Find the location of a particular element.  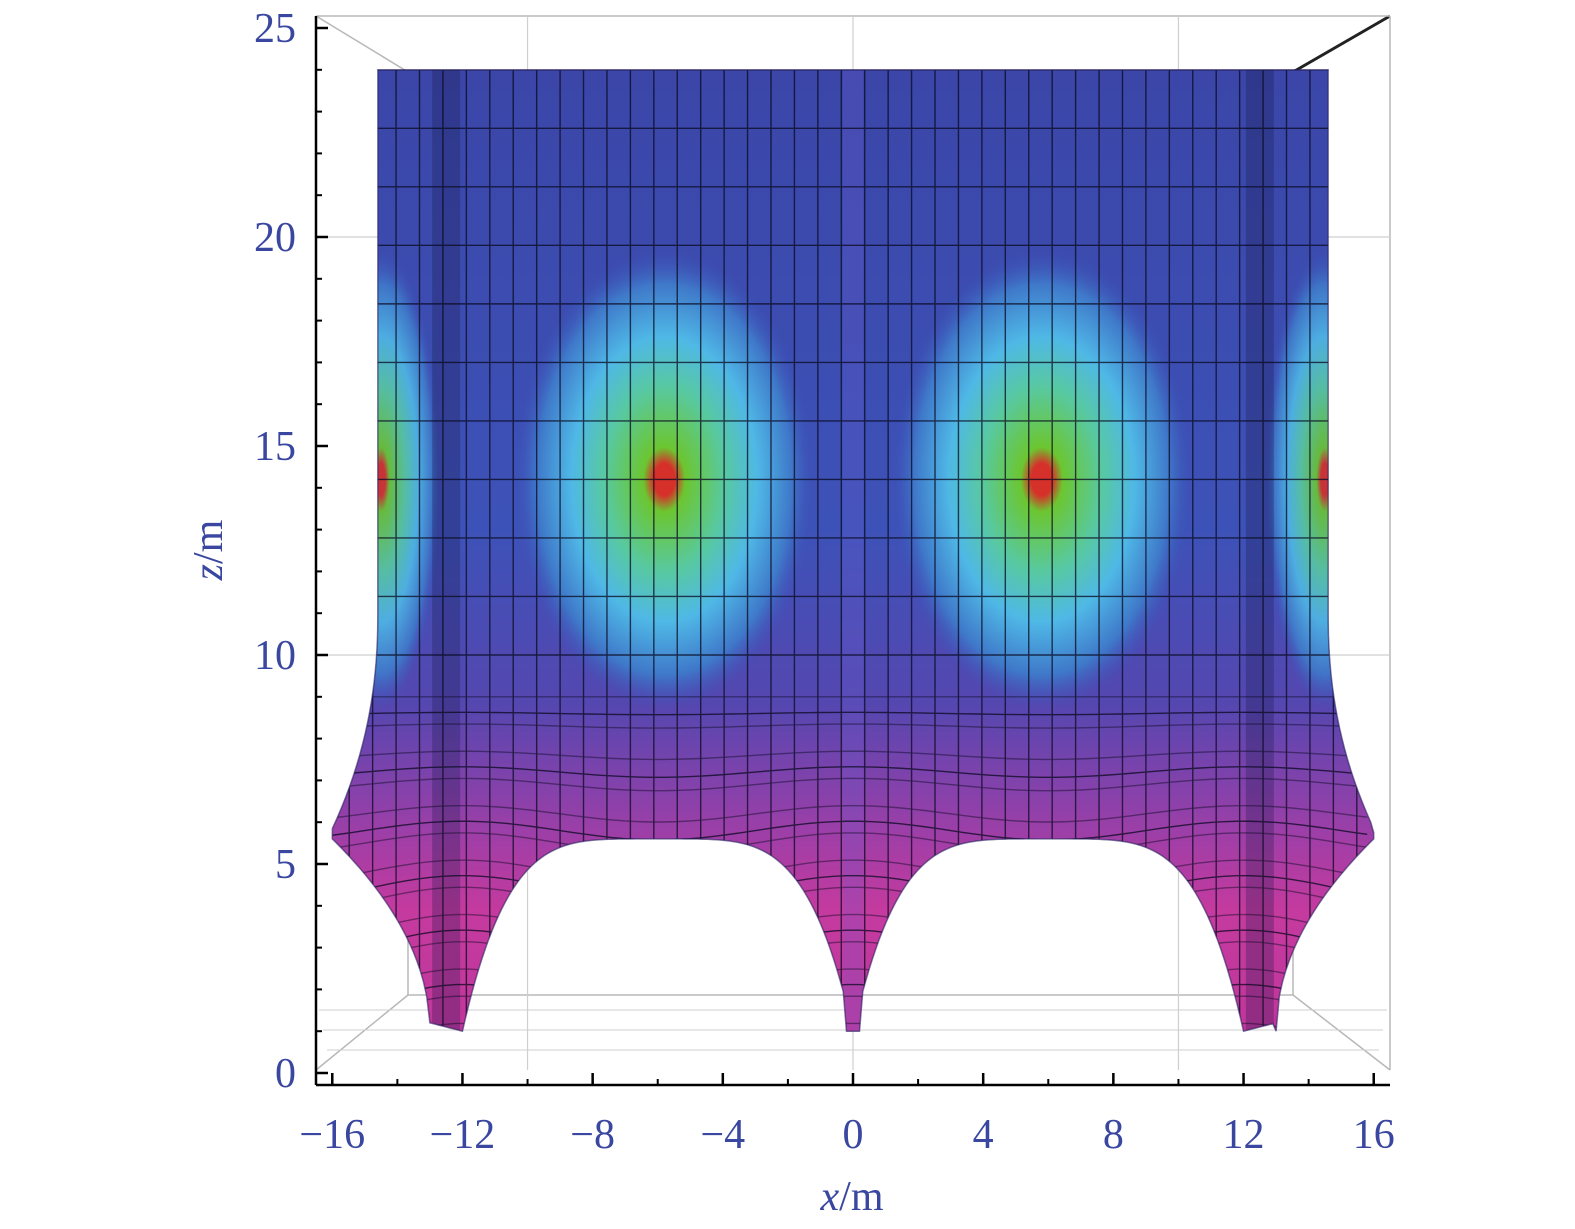

x-tick-label: −8 is located at coordinates (592, 1135).